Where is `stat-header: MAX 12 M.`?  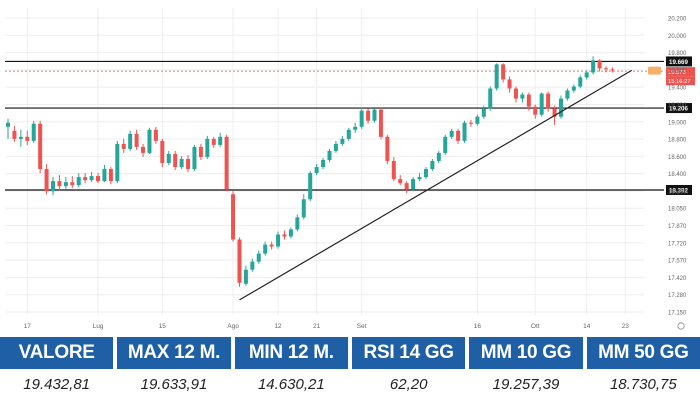 stat-header: MAX 12 M. is located at coordinates (174, 353).